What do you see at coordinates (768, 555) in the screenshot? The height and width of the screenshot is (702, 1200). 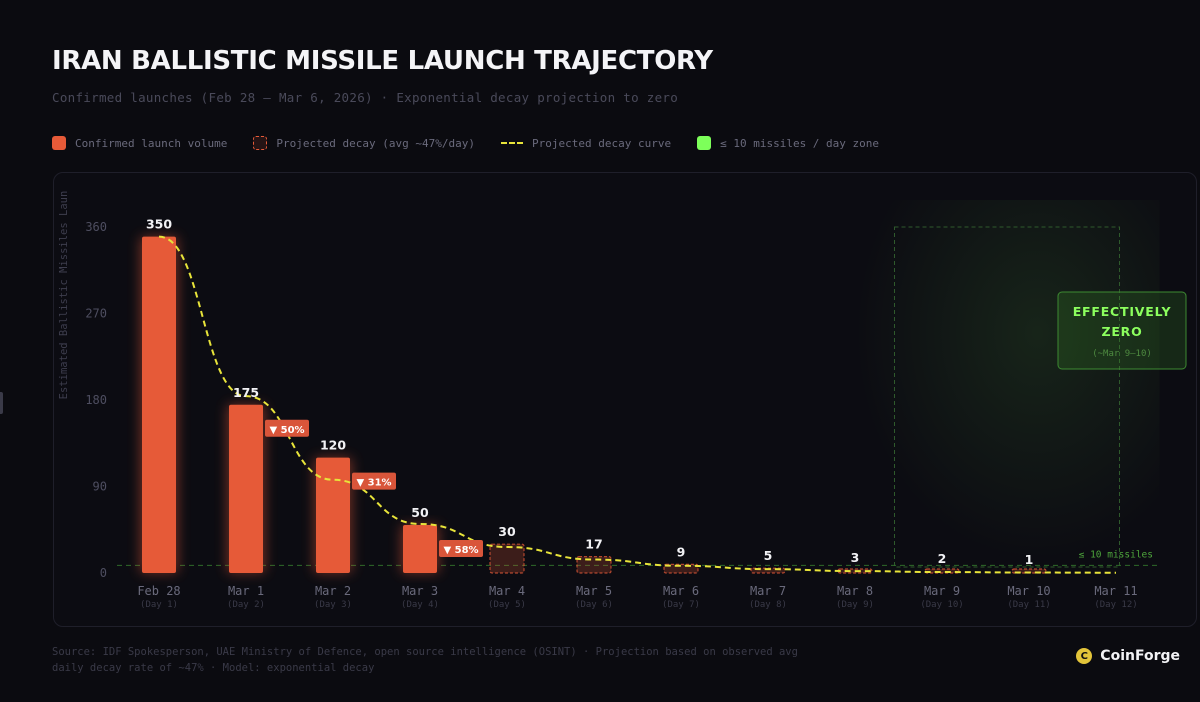 I see `bar-value-label: 5` at bounding box center [768, 555].